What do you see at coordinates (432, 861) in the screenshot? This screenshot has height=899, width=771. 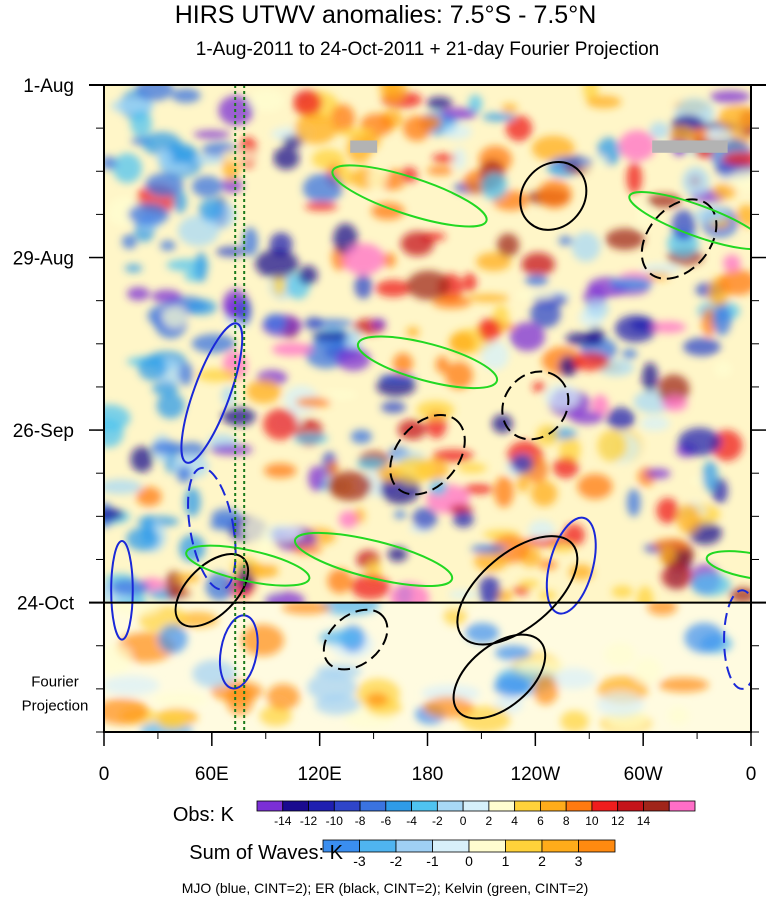 I see `colorbar-tick-label: -1` at bounding box center [432, 861].